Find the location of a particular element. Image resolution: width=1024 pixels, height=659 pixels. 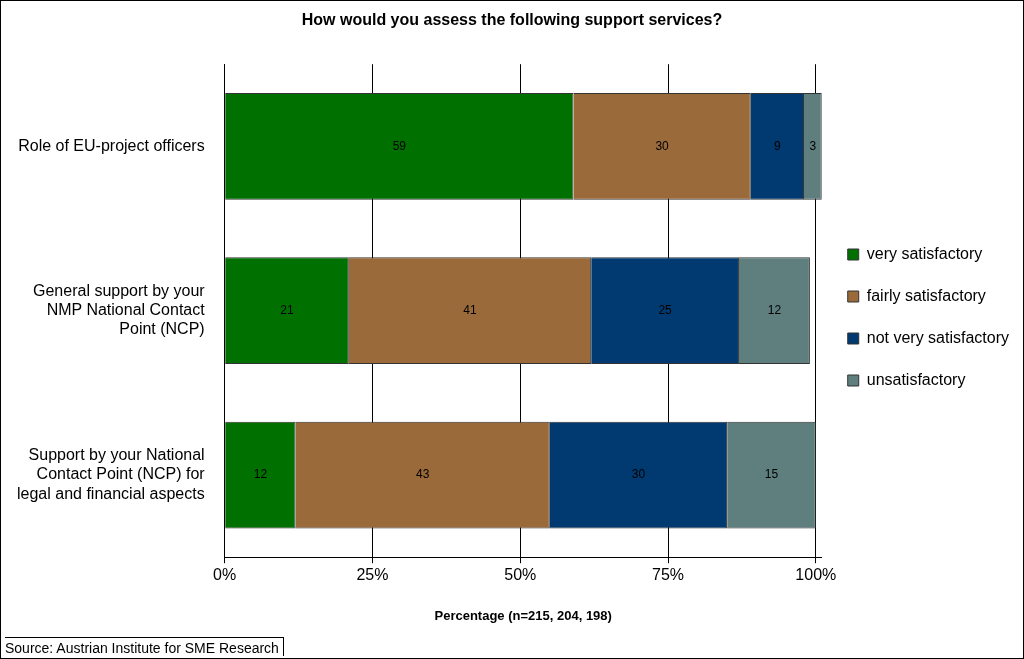

data-label: 25 is located at coordinates (665, 310).